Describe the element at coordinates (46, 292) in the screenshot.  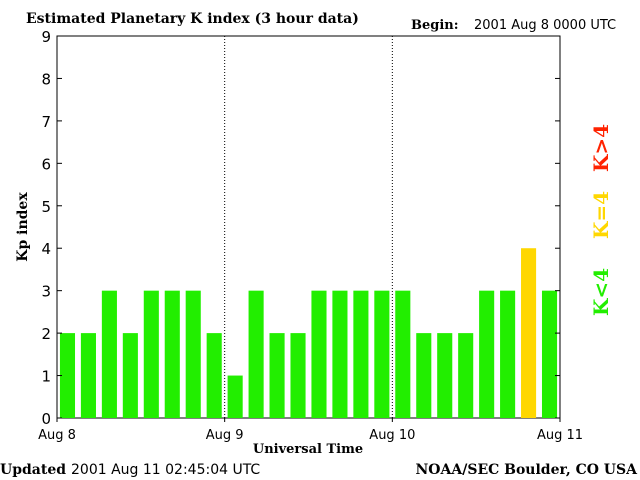
I see `y-tick-label: 3` at that location.